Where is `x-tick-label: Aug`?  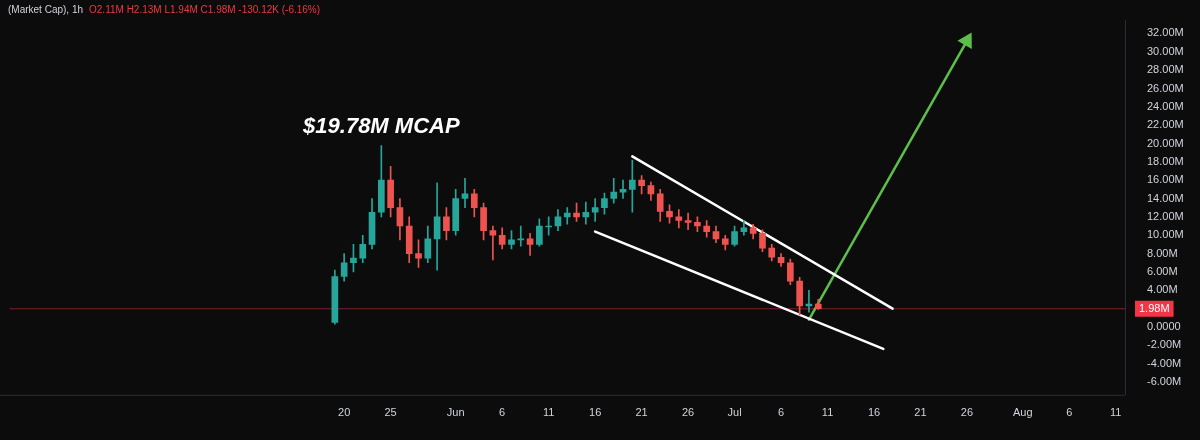 x-tick-label: Aug is located at coordinates (1022, 412).